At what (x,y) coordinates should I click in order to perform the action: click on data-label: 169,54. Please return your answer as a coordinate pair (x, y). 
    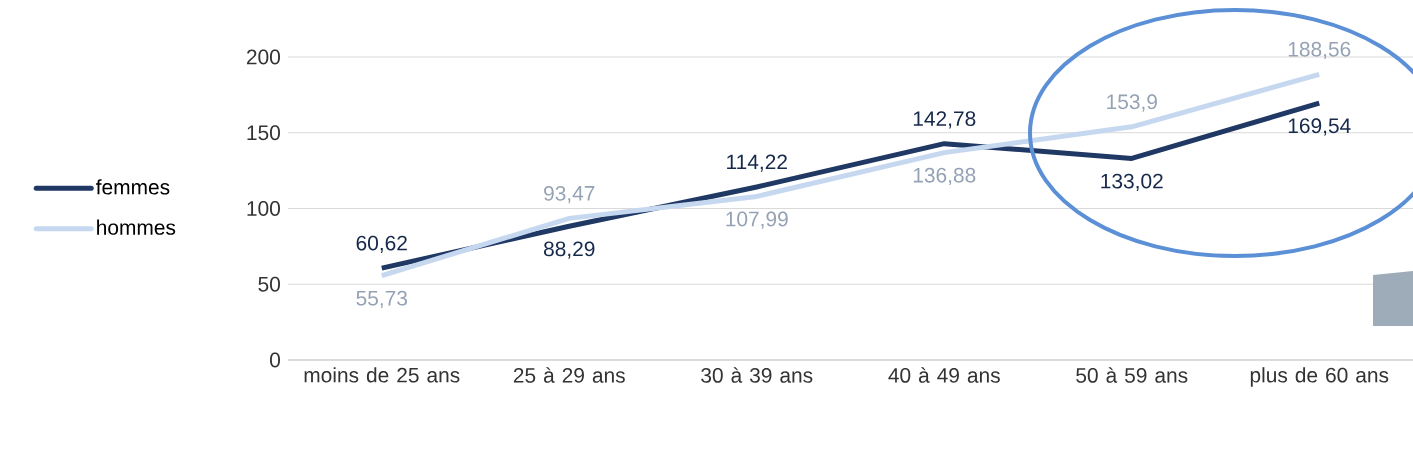
    Looking at the image, I should click on (1319, 127).